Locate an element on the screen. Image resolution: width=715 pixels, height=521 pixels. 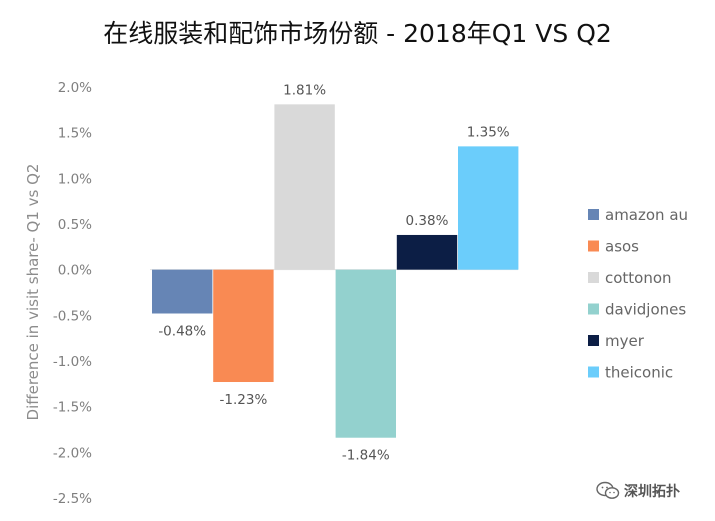
y-axis-label: Difference in visit share- Q1 vs Q2 is located at coordinates (33, 292).